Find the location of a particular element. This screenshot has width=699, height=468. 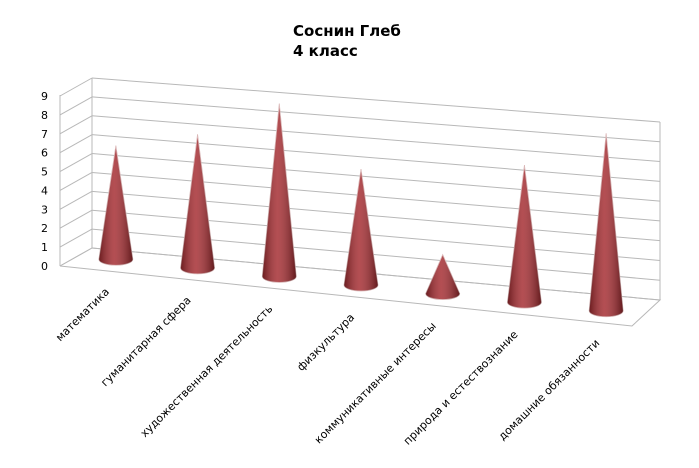

y-tick-label: 7 is located at coordinates (44, 134).